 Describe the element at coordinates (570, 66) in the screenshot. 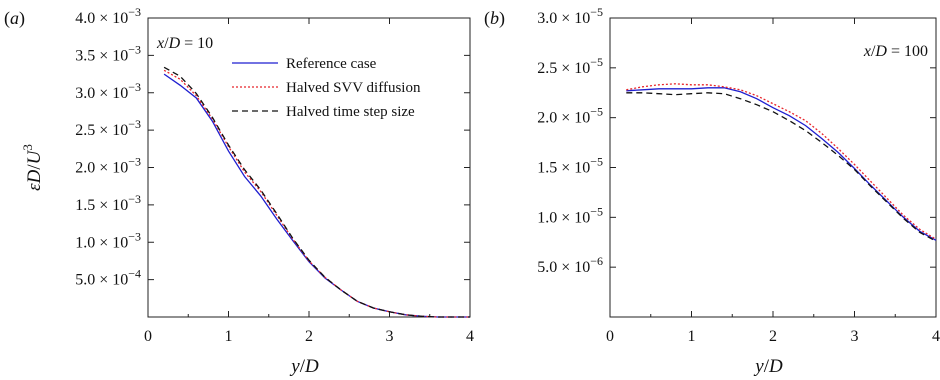

I see `y-tick-label: 2.5 × 10⁻⁵` at that location.